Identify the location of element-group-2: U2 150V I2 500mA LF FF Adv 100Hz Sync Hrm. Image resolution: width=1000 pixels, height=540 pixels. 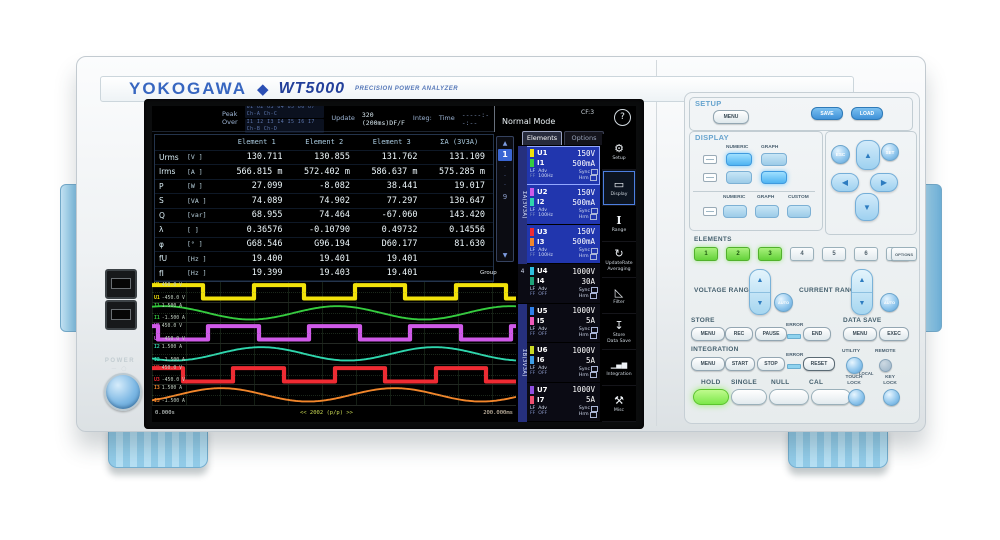
(559, 205).